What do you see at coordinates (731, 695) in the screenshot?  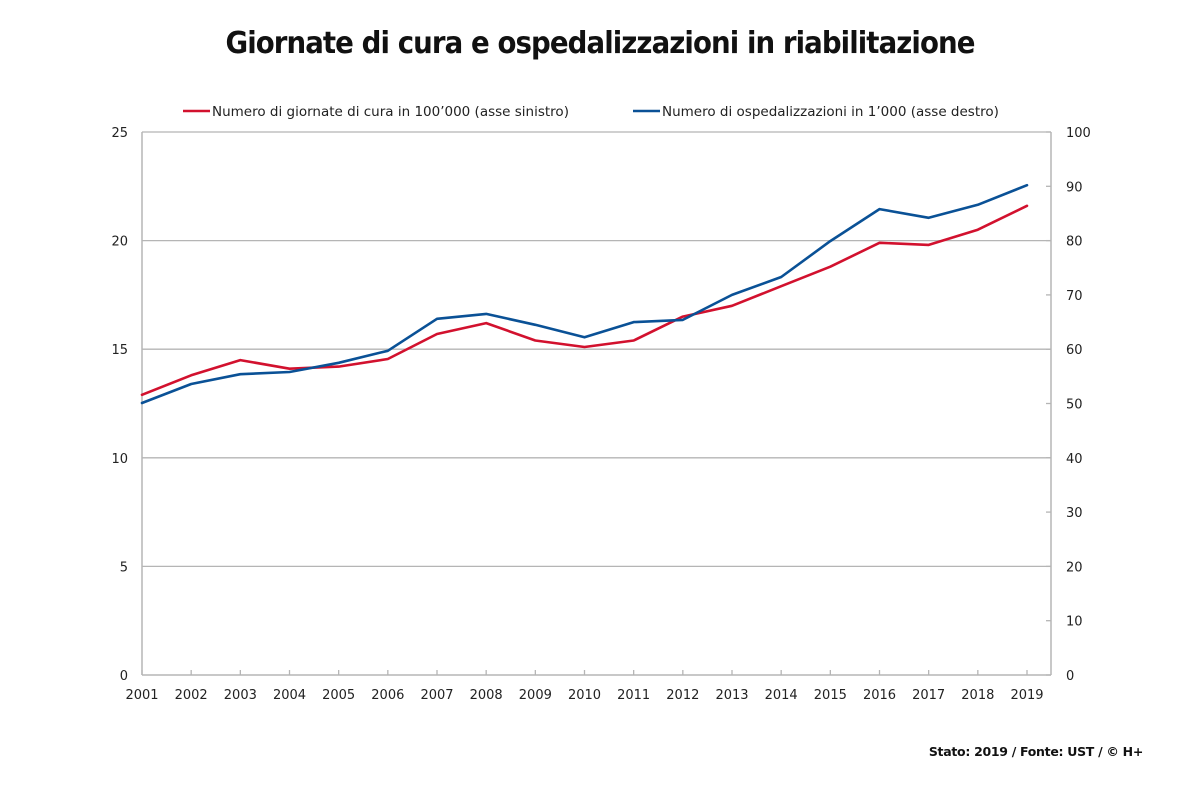 I see `x-axis-tick-label: 2013` at bounding box center [731, 695].